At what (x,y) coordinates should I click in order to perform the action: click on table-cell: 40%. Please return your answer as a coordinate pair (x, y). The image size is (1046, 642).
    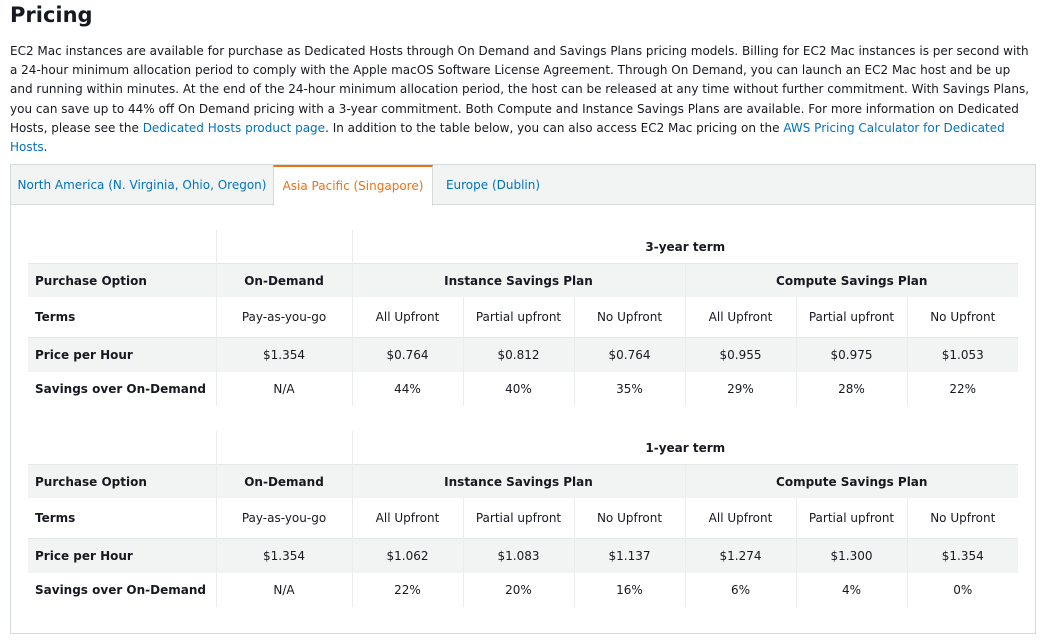
    Looking at the image, I should click on (518, 389).